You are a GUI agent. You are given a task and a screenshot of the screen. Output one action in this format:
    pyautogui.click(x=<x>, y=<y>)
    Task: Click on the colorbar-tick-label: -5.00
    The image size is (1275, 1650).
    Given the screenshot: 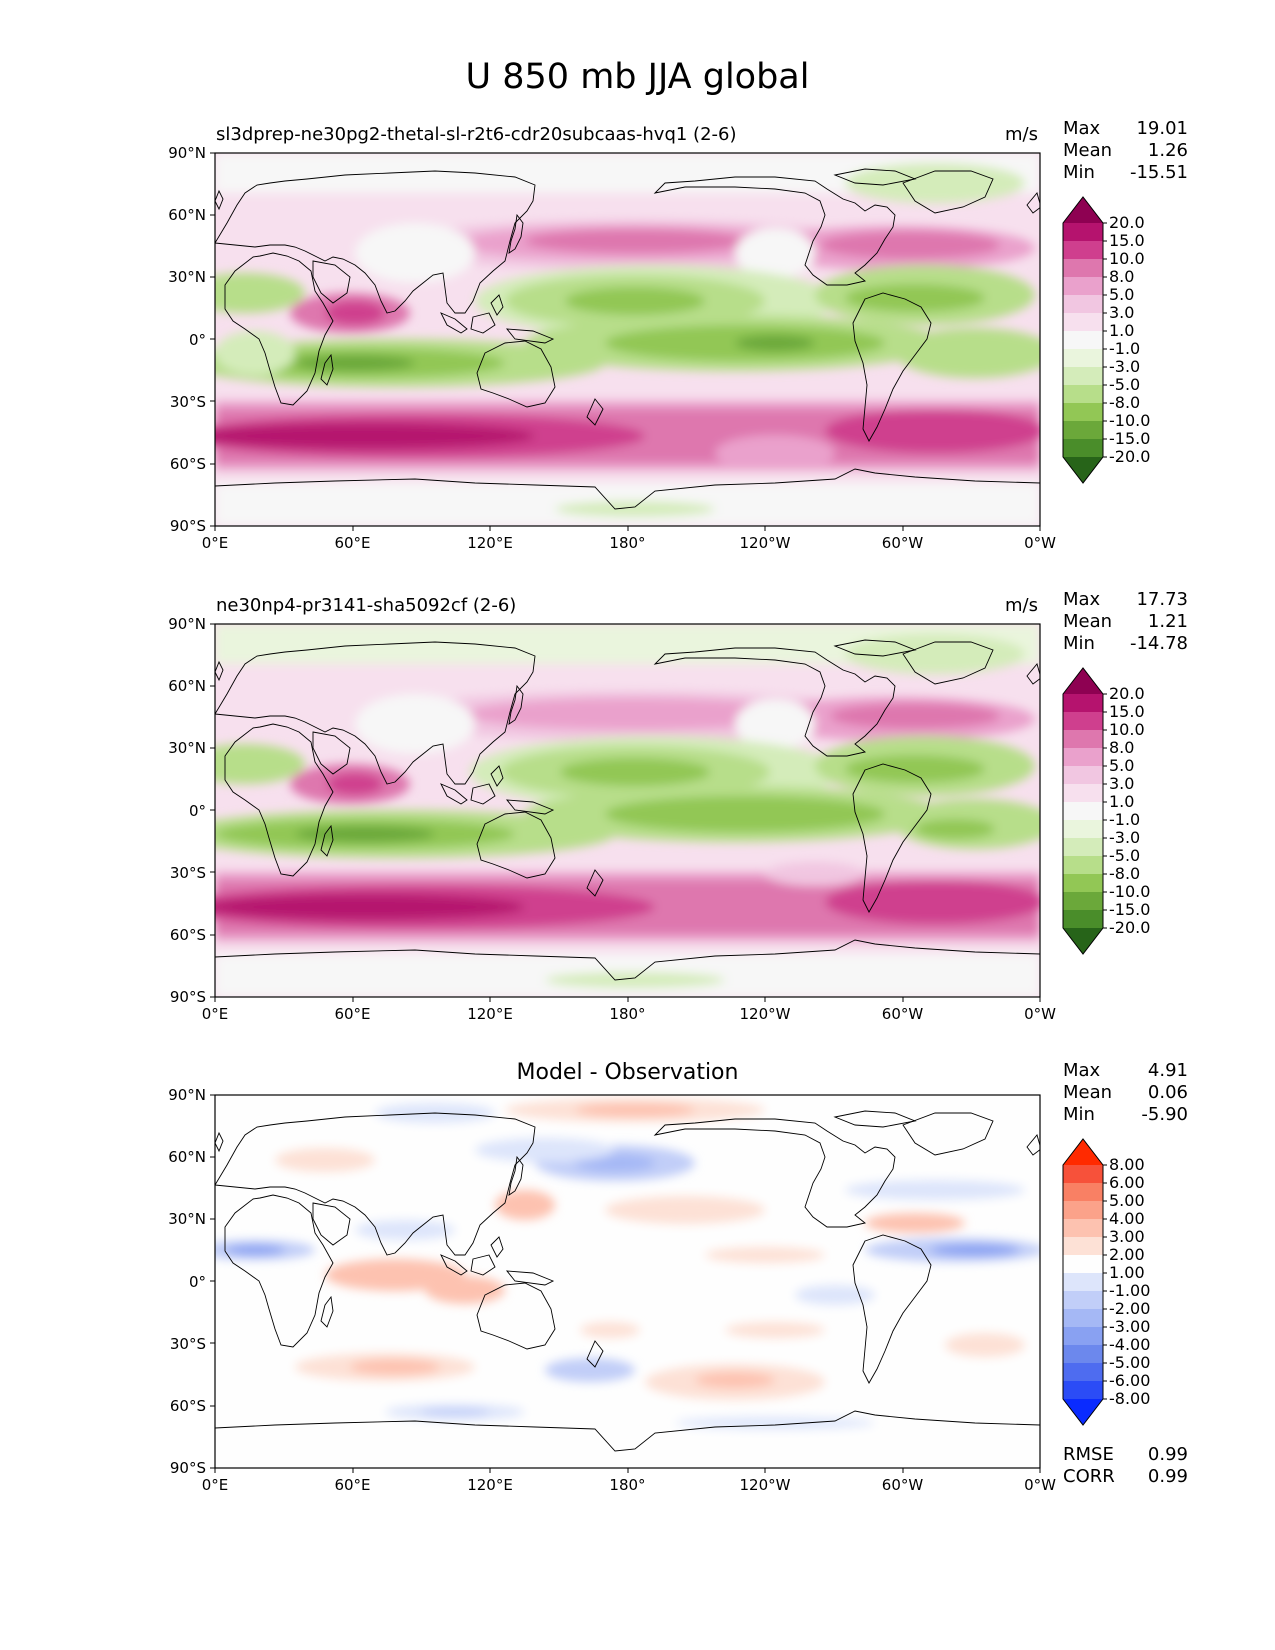 What is the action you would take?
    pyautogui.click(x=1130, y=1362)
    